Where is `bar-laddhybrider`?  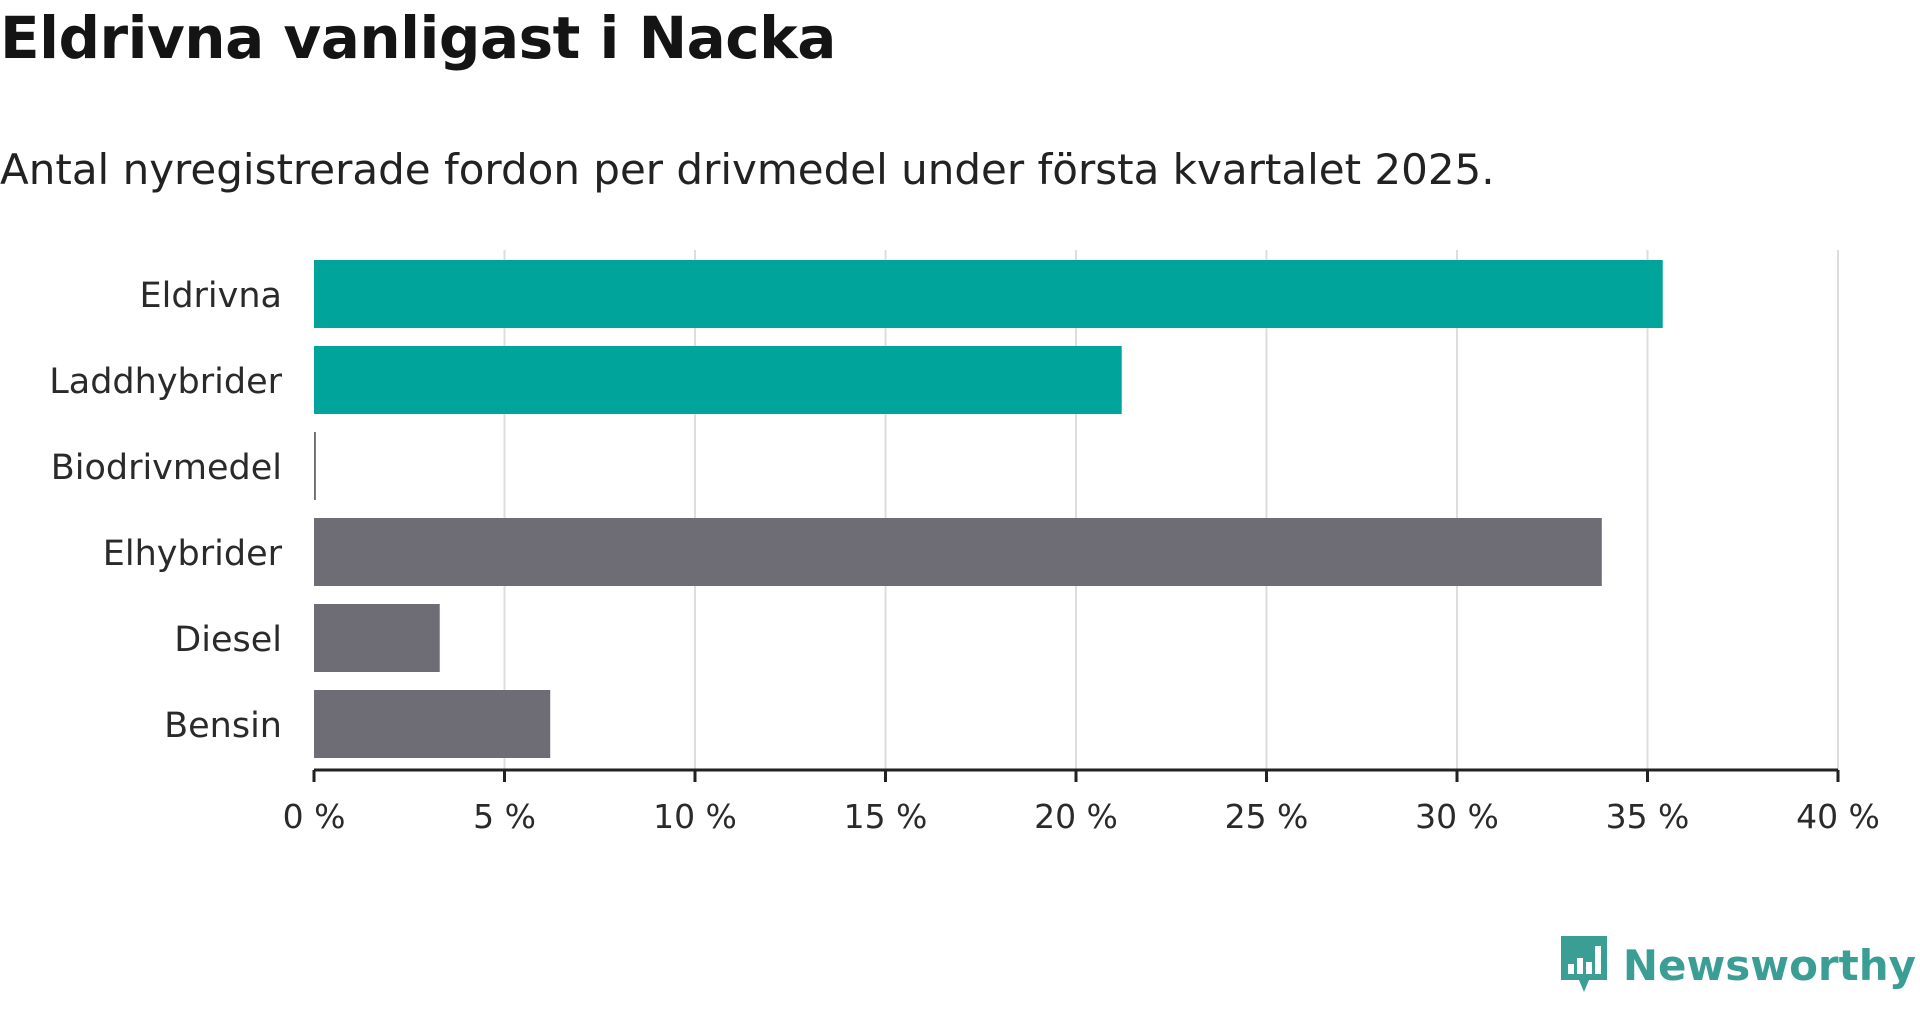
bar-laddhybrider is located at coordinates (718, 380).